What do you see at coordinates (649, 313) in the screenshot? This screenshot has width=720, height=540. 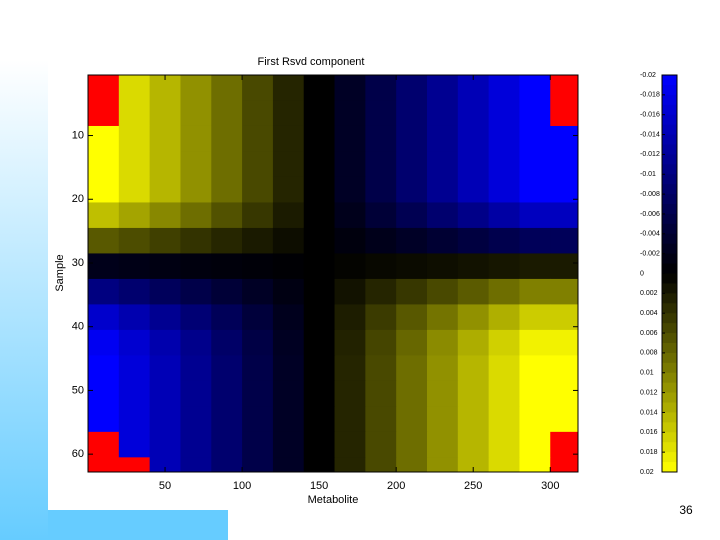 I see `colorbar-tick-label: 0.004` at bounding box center [649, 313].